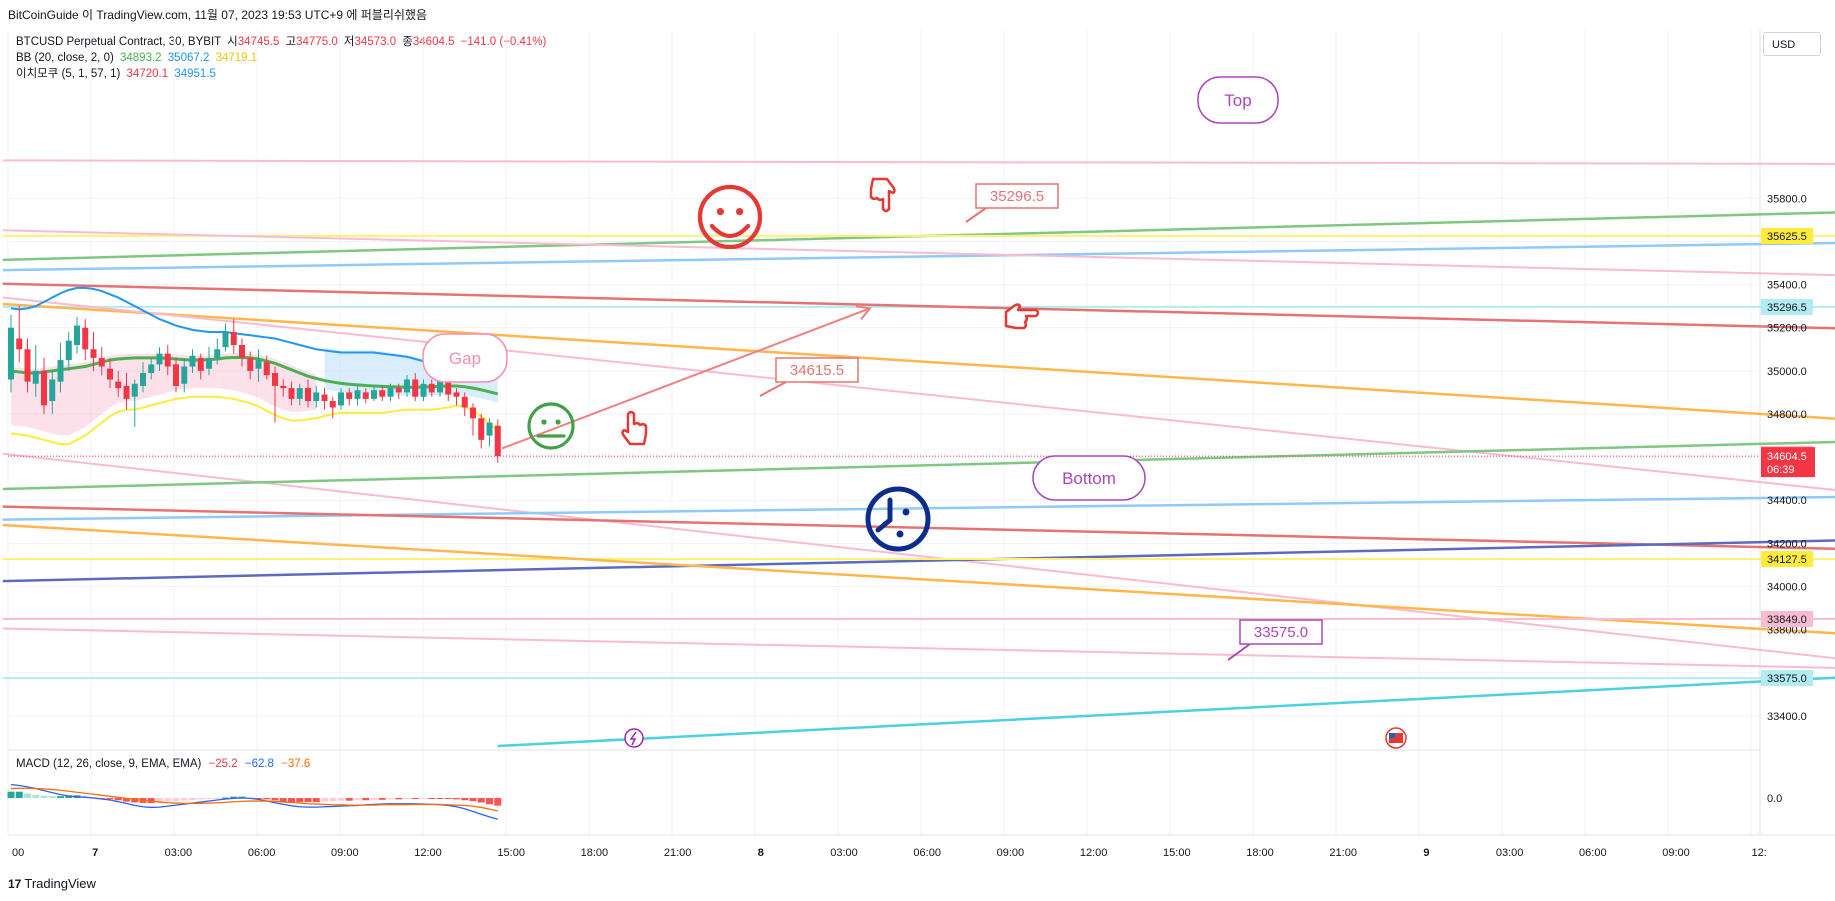 This screenshot has height=901, width=1835. Describe the element at coordinates (634, 428) in the screenshot. I see `hand-shape` at that location.